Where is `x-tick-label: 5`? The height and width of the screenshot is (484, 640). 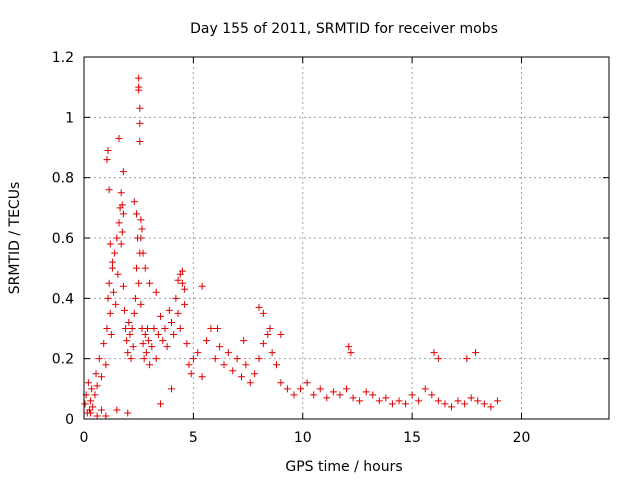
x-tick-label: 5 is located at coordinates (193, 438).